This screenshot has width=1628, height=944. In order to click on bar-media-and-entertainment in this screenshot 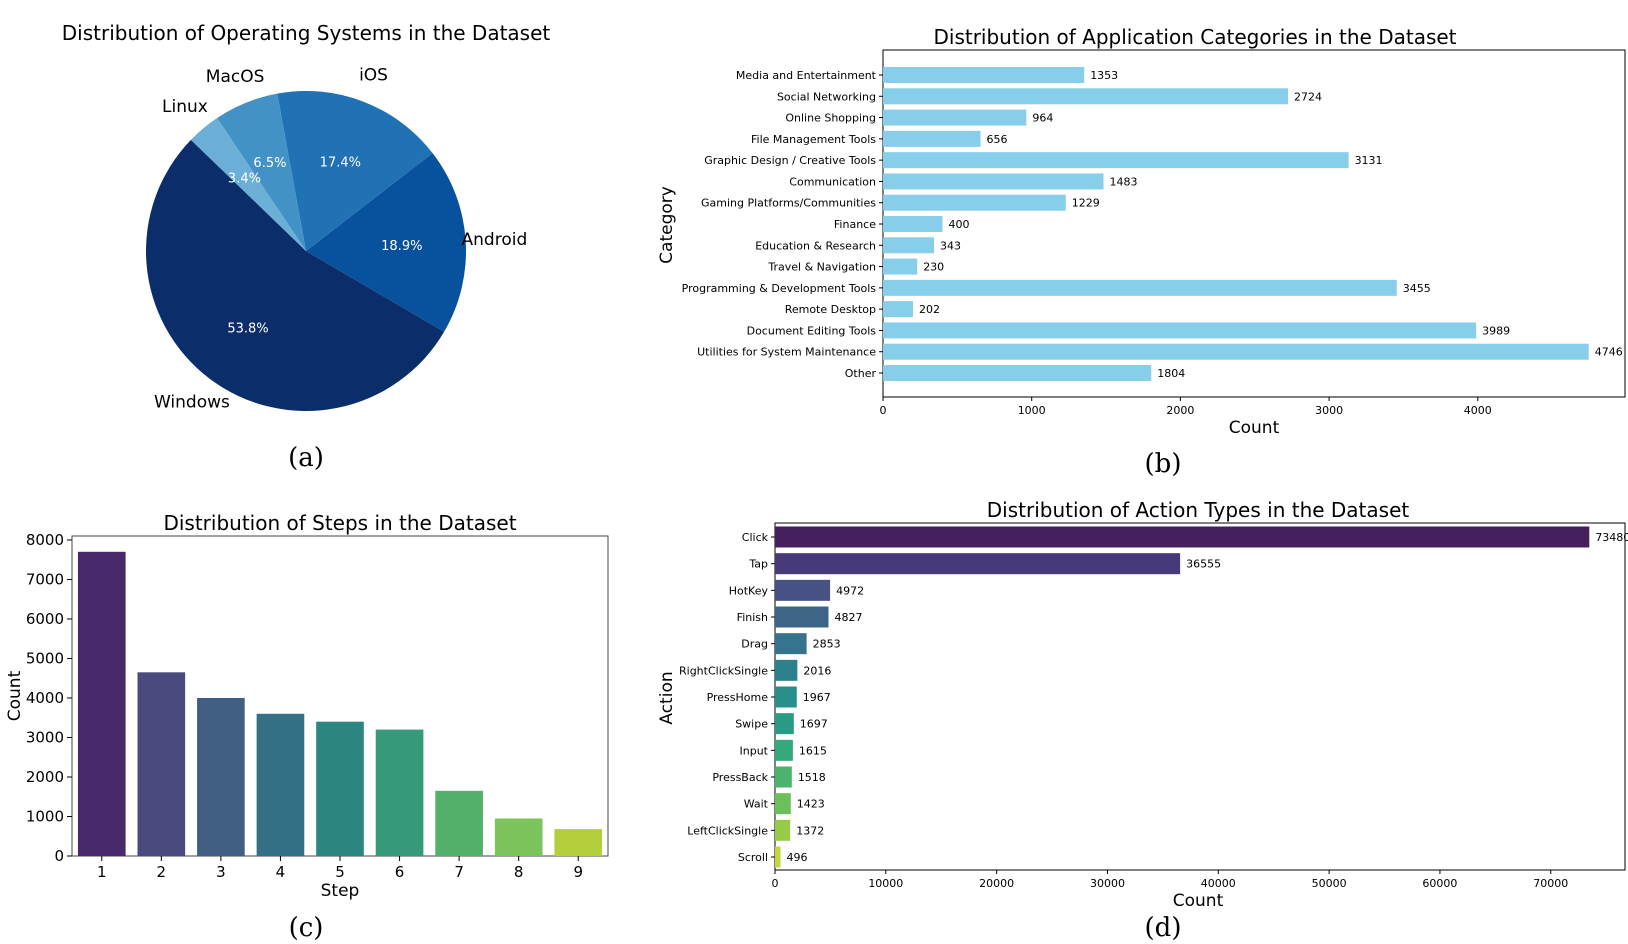, I will do `click(984, 75)`.